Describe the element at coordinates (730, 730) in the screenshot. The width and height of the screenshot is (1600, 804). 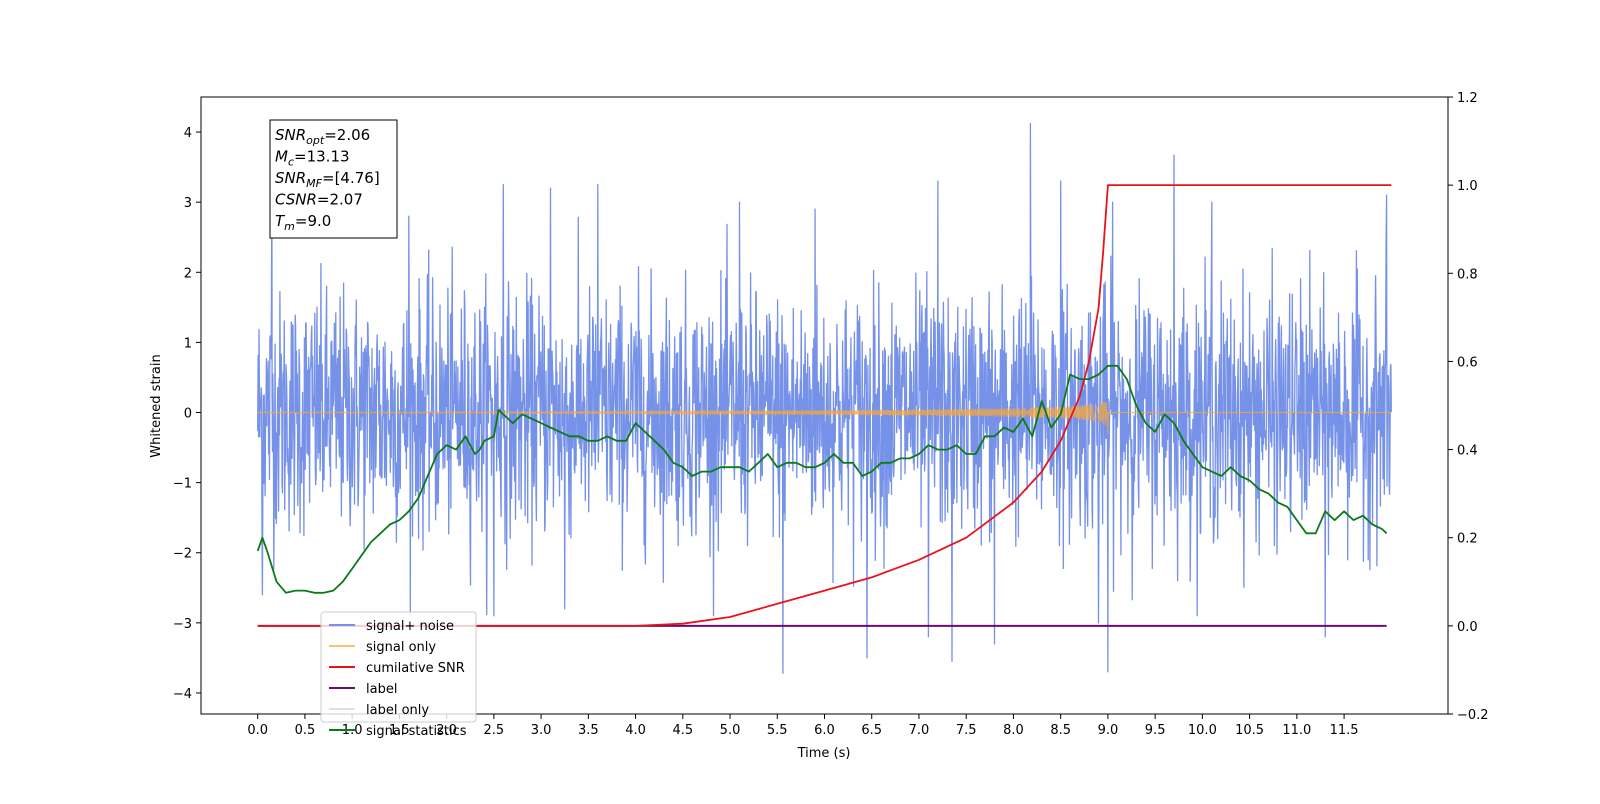
I see `x-tick-label: 5.0` at that location.